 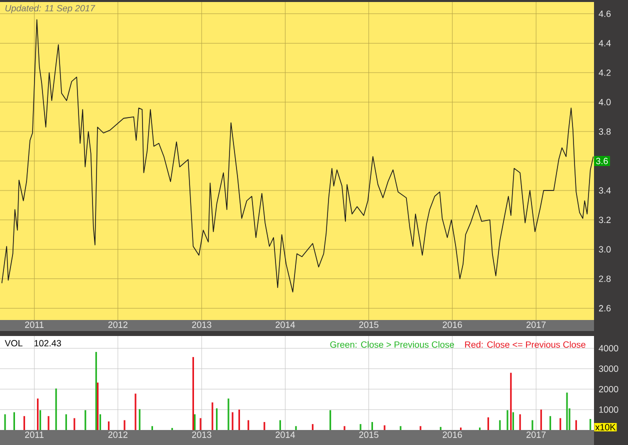 I want to click on y-tick-label: 3.4, so click(x=604, y=190).